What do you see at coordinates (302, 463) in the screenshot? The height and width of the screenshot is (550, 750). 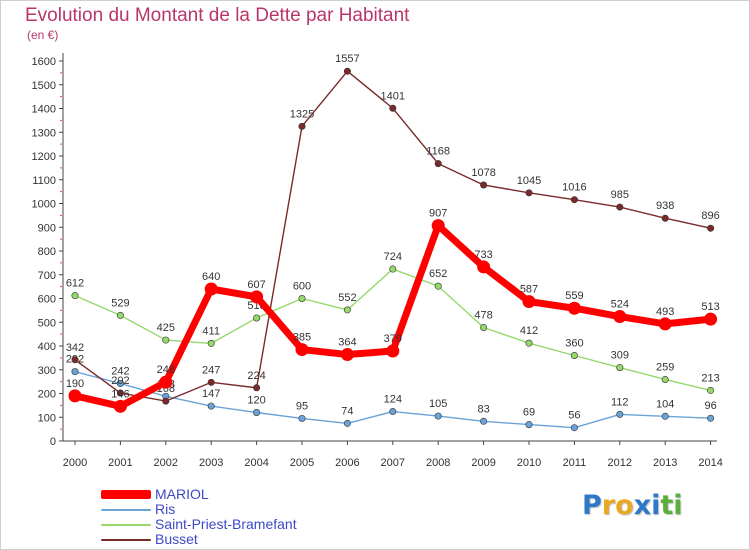 I see `x-tick-label: 2005` at bounding box center [302, 463].